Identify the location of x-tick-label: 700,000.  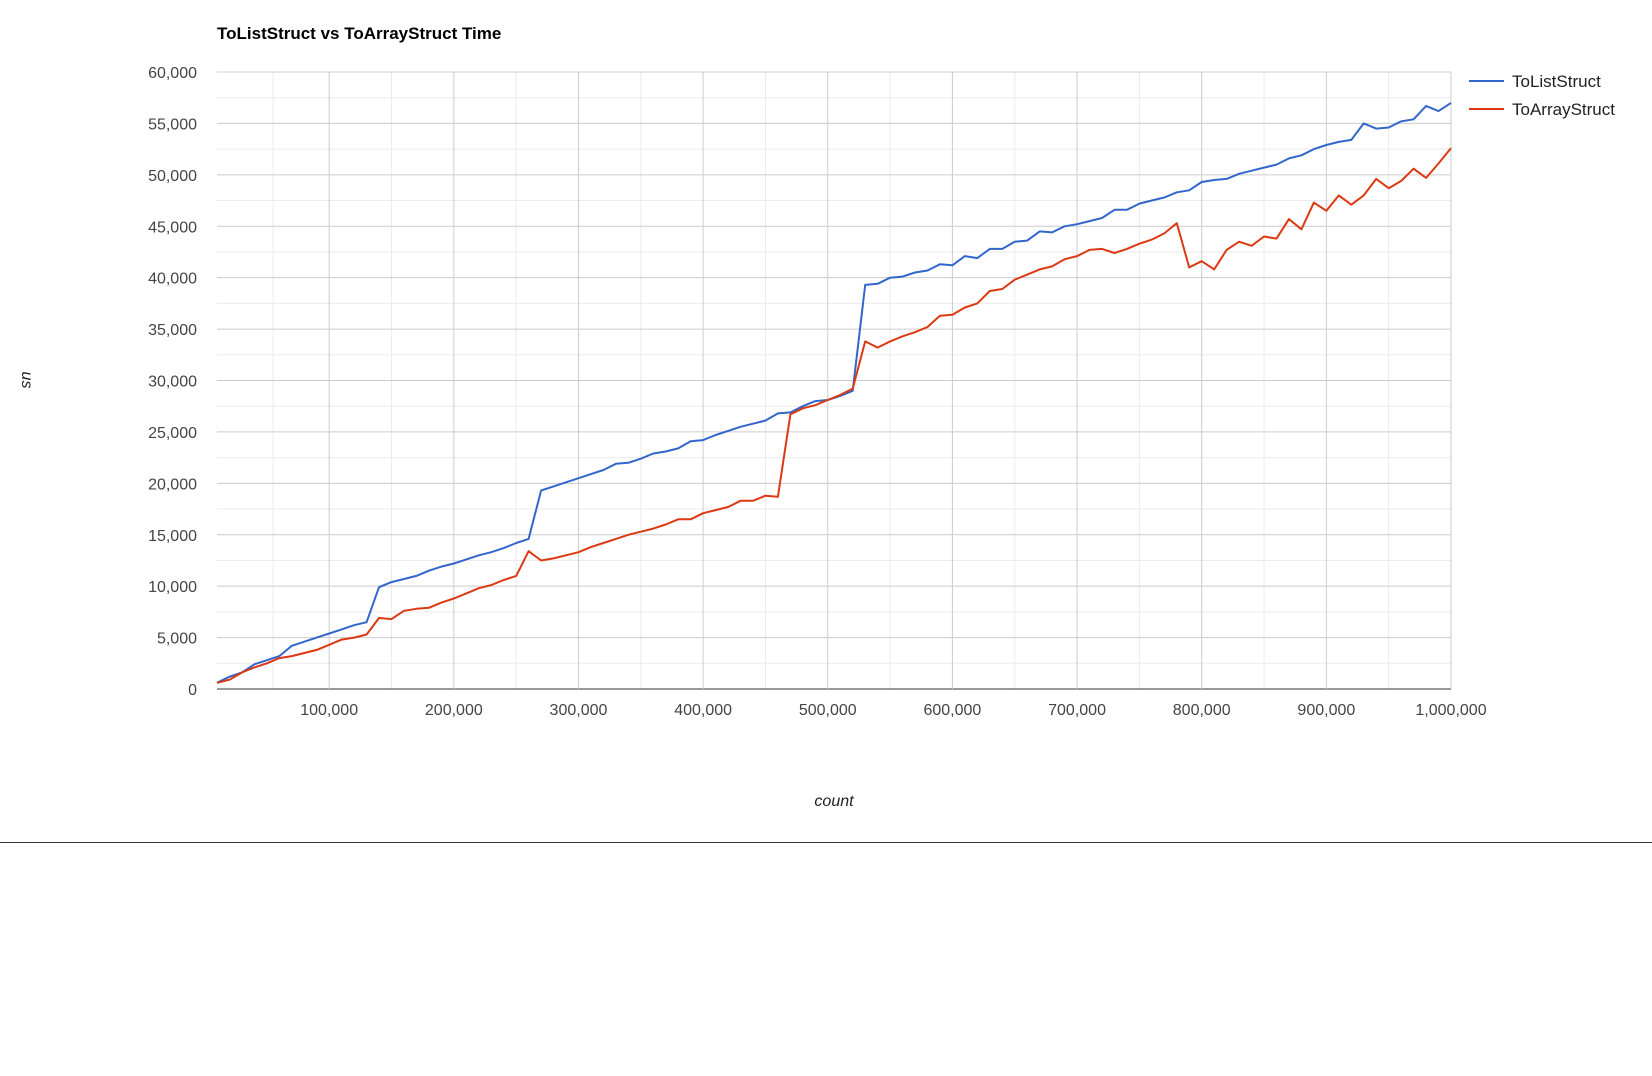
(1077, 710).